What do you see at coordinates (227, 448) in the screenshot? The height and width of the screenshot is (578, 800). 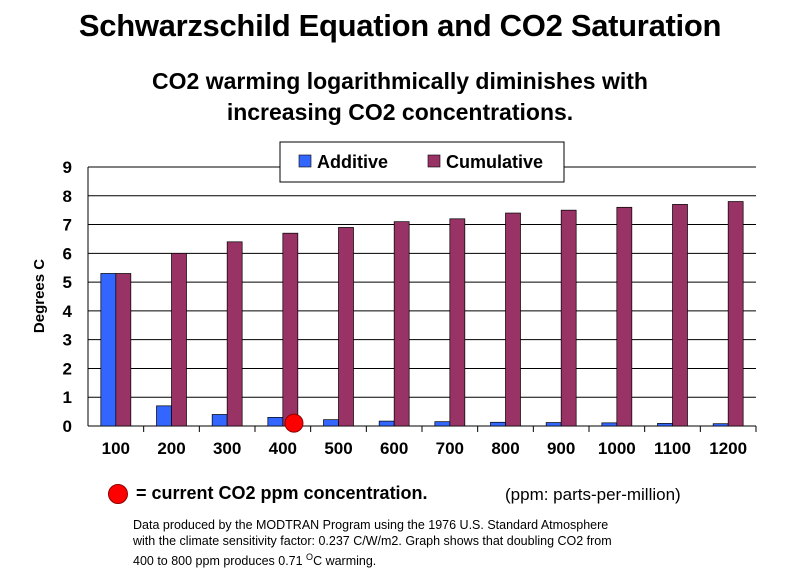 I see `x-tick-label: 300` at bounding box center [227, 448].